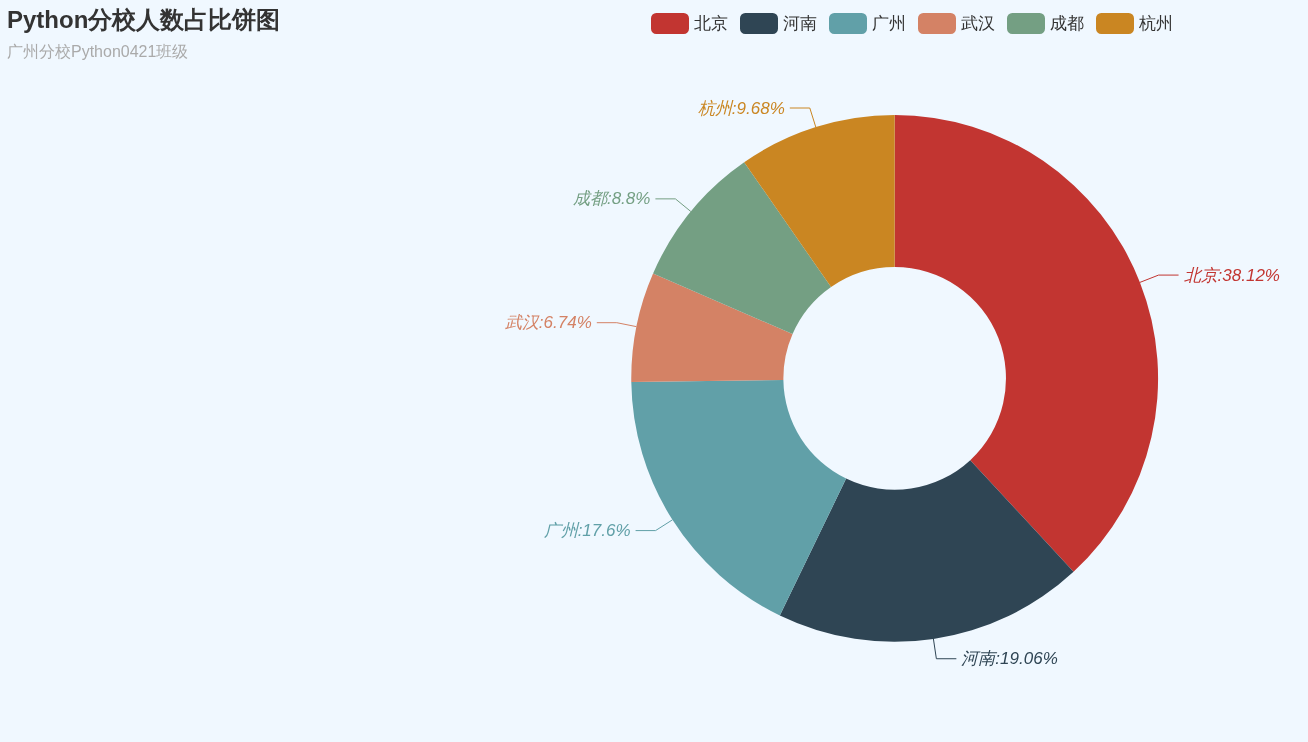 The width and height of the screenshot is (1308, 742). Describe the element at coordinates (741, 108) in the screenshot. I see `data-label: 杭州:9.68%` at that location.